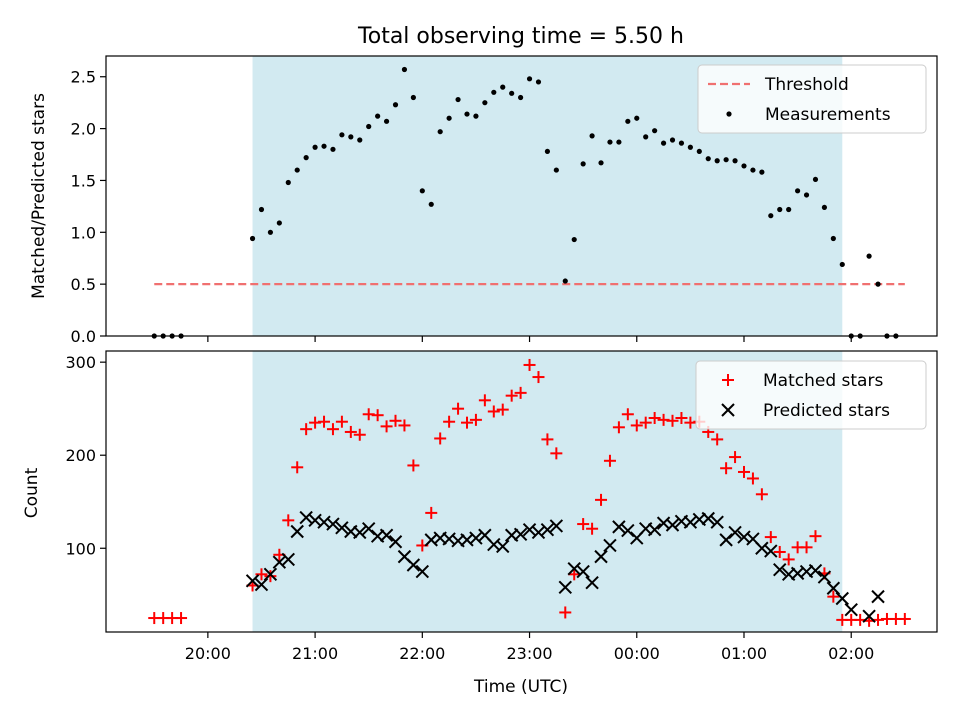  I want to click on top-y-axis-label: Matched/Predicted stars, so click(39, 196).